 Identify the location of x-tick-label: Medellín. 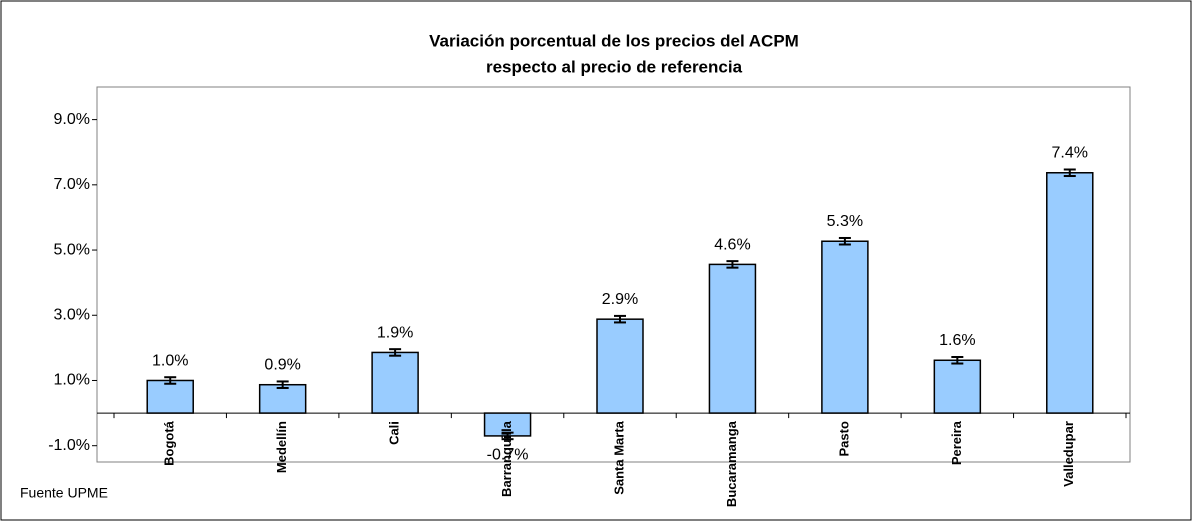
(281, 447).